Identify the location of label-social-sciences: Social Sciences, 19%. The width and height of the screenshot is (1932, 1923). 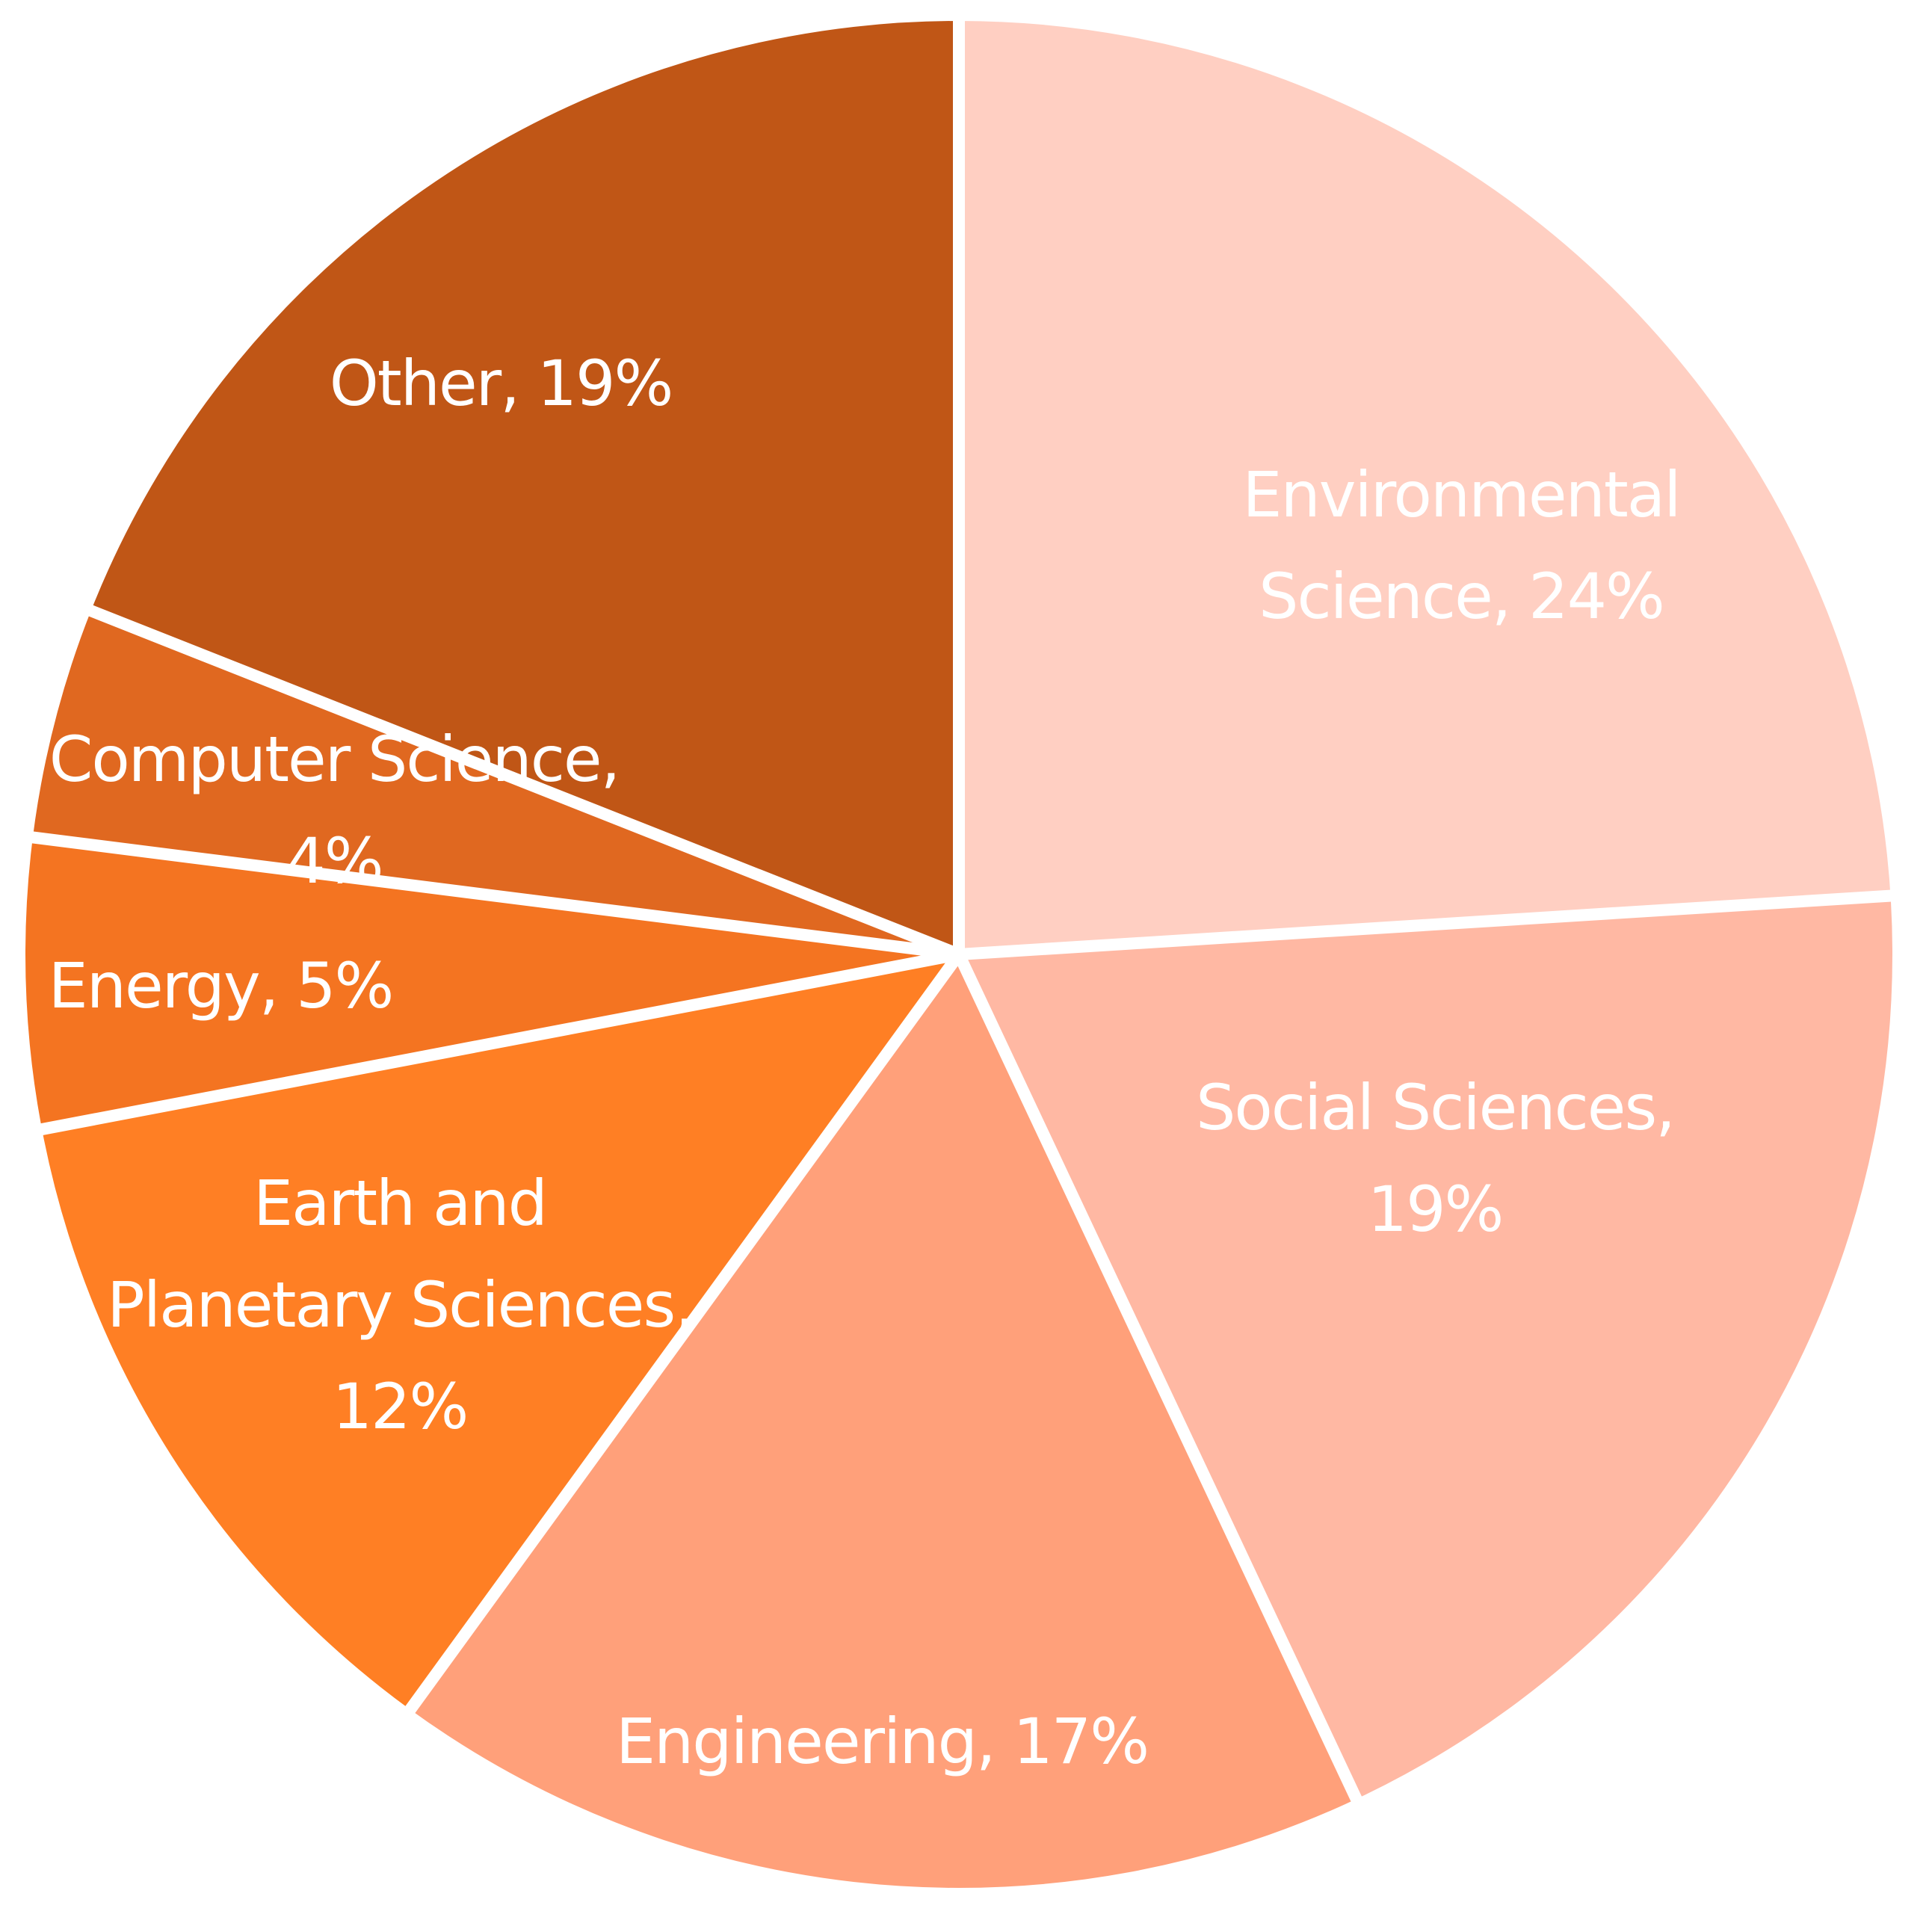
(1435, 1158).